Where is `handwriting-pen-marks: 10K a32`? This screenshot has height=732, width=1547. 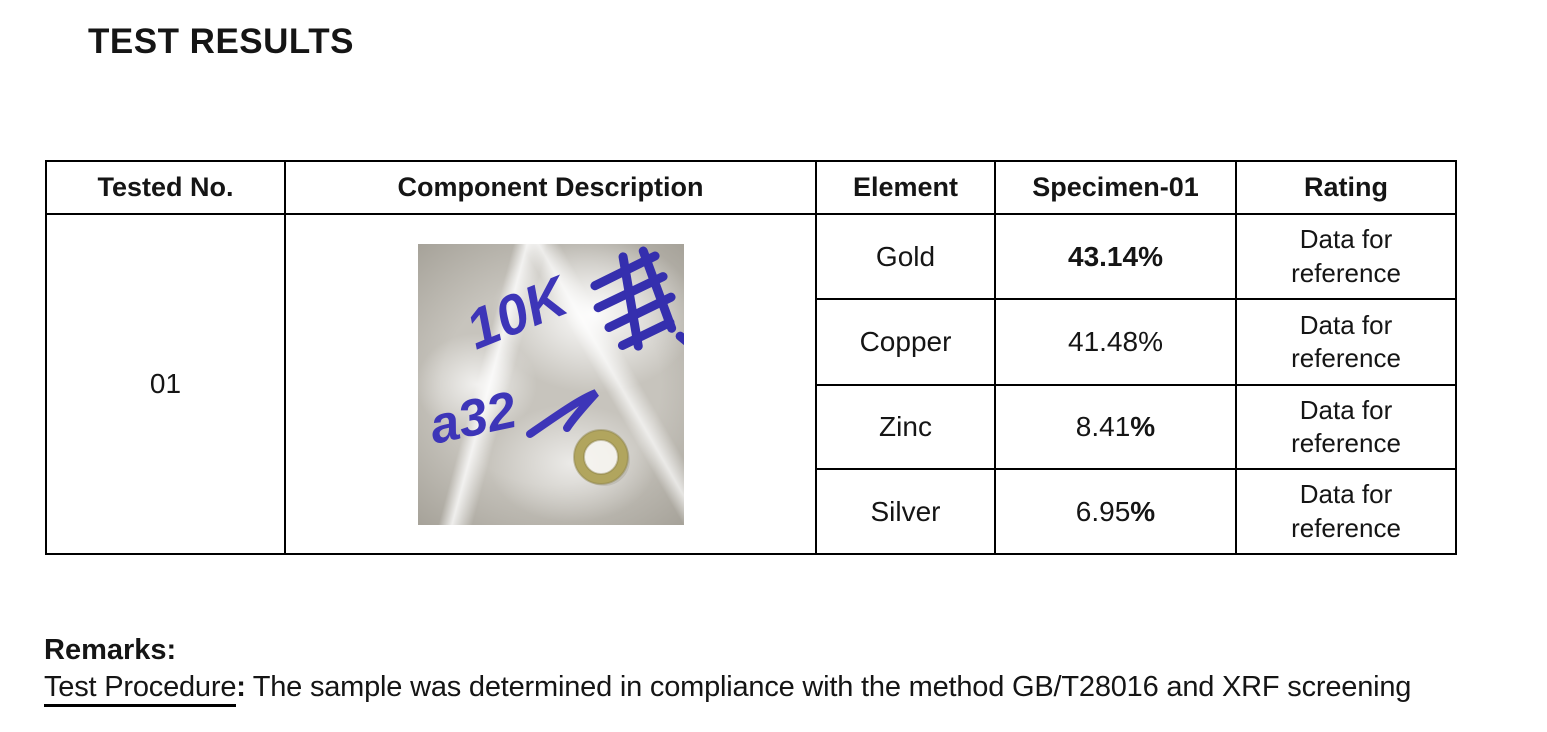
handwriting-pen-marks: 10K a32 is located at coordinates (554, 350).